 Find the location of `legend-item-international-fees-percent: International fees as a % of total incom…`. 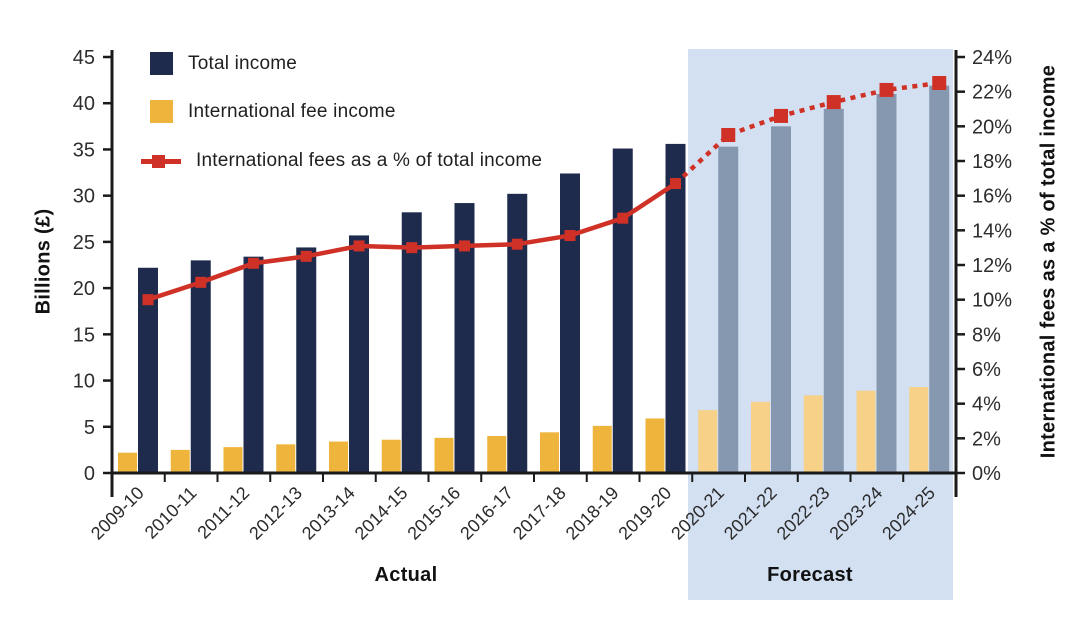

legend-item-international-fees-percent: International fees as a % of total incom… is located at coordinates (341, 161).